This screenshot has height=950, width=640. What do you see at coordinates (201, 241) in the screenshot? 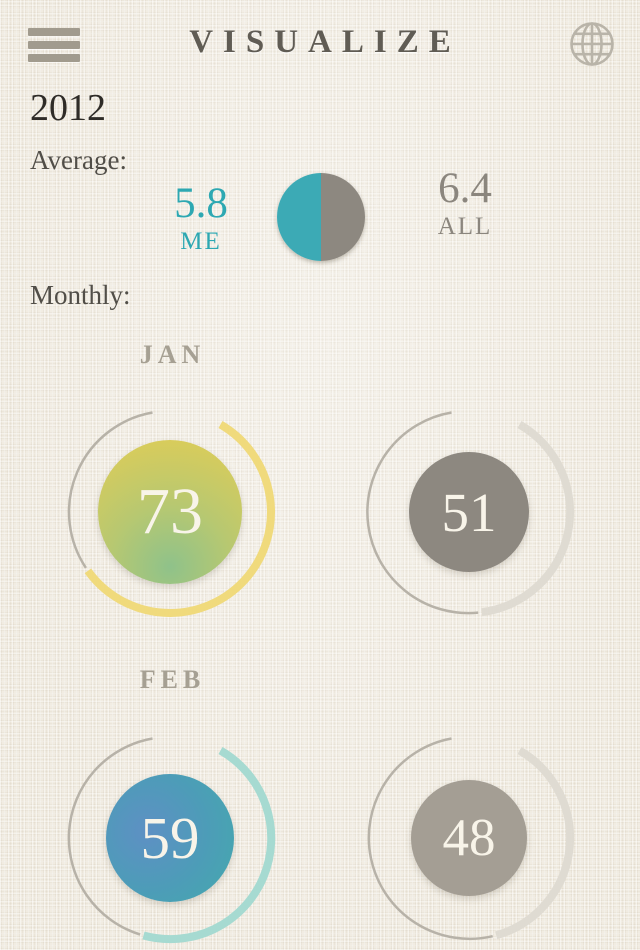
I see `average-me-caption: ME` at bounding box center [201, 241].